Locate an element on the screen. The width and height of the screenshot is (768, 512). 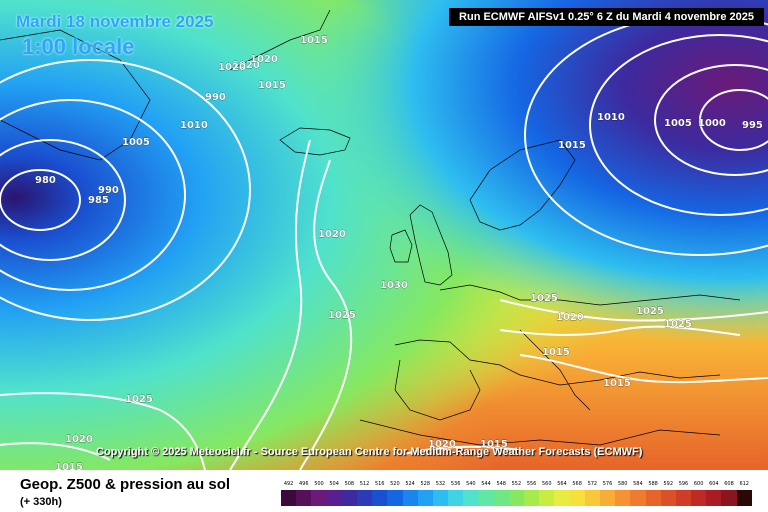
colorbar-tick-label: 560 is located at coordinates (547, 484).